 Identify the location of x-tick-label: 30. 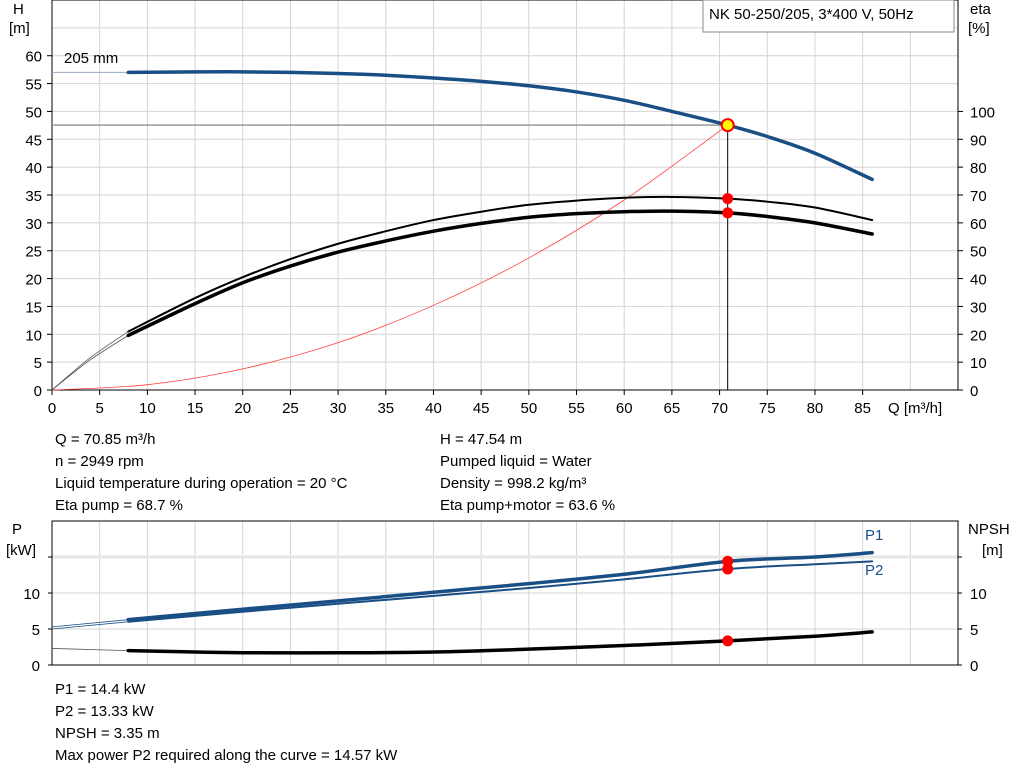
(338, 408).